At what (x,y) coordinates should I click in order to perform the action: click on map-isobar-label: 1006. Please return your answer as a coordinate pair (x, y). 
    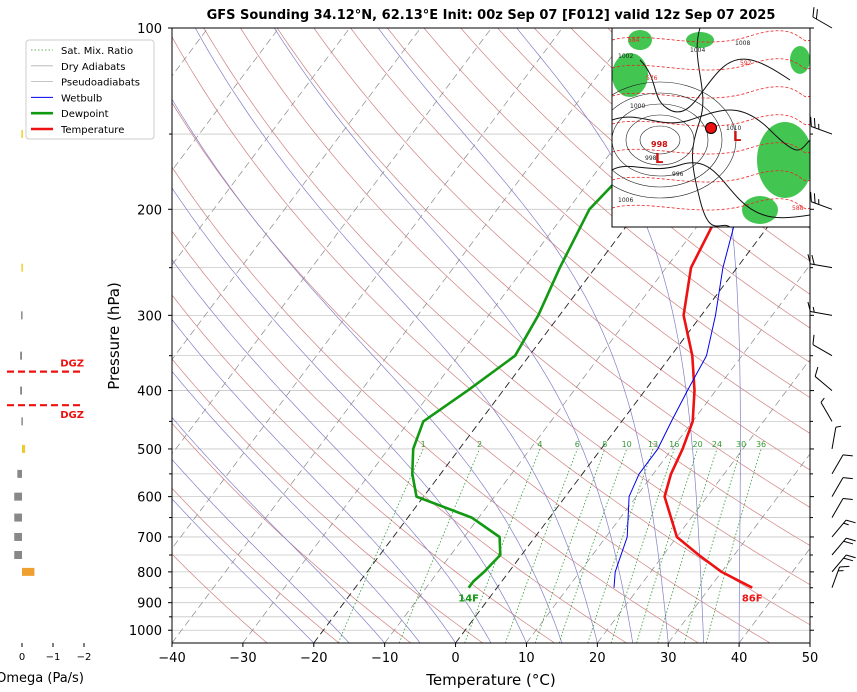
    Looking at the image, I should click on (625, 200).